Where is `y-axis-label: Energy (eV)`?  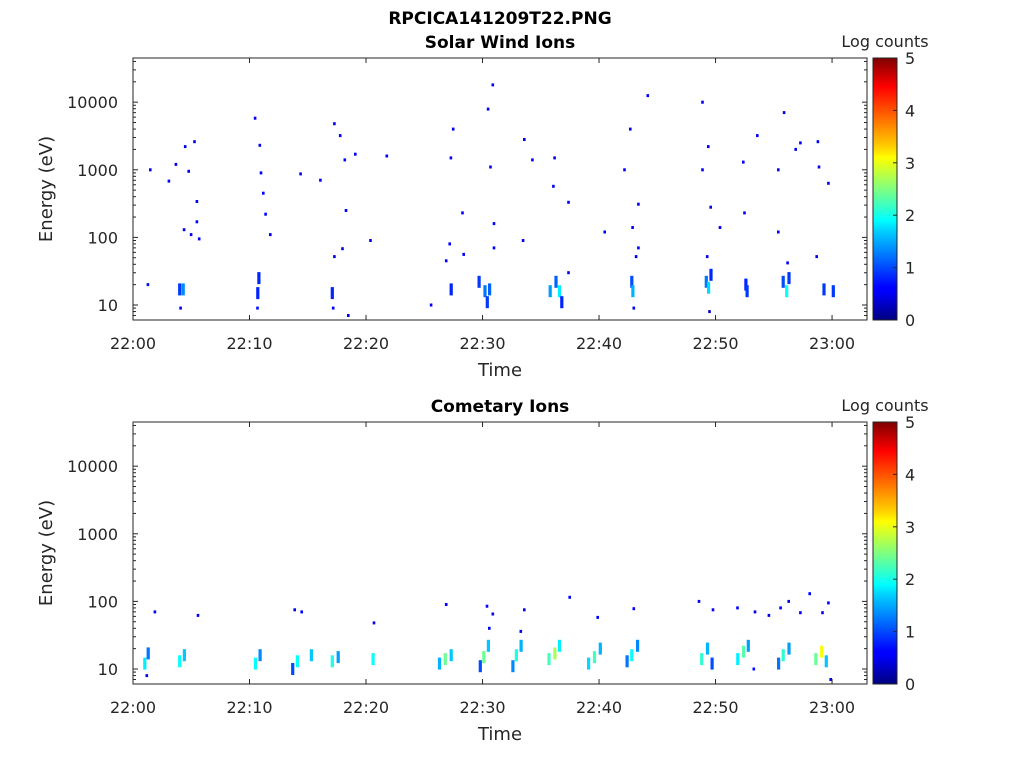
y-axis-label: Energy (eV) is located at coordinates (46, 189).